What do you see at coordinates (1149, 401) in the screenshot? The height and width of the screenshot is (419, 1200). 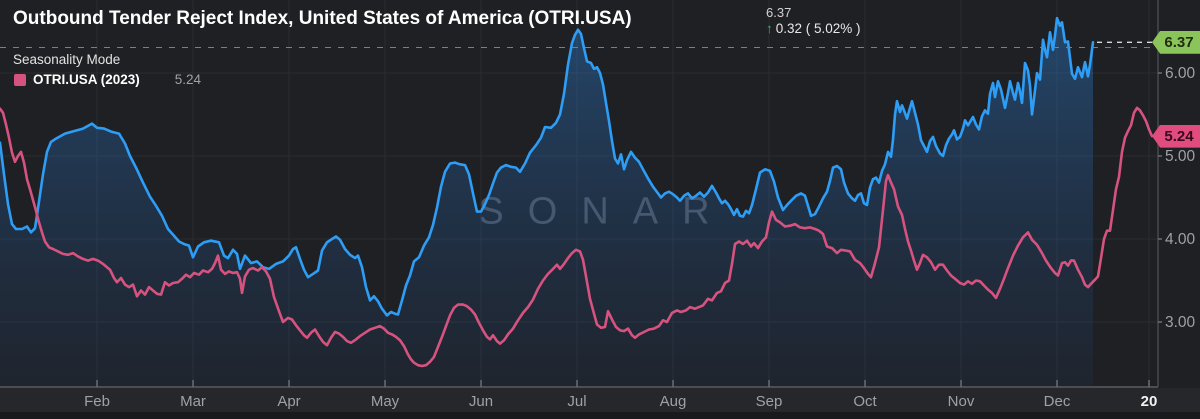 I see `x-axis-label: 20` at bounding box center [1149, 401].